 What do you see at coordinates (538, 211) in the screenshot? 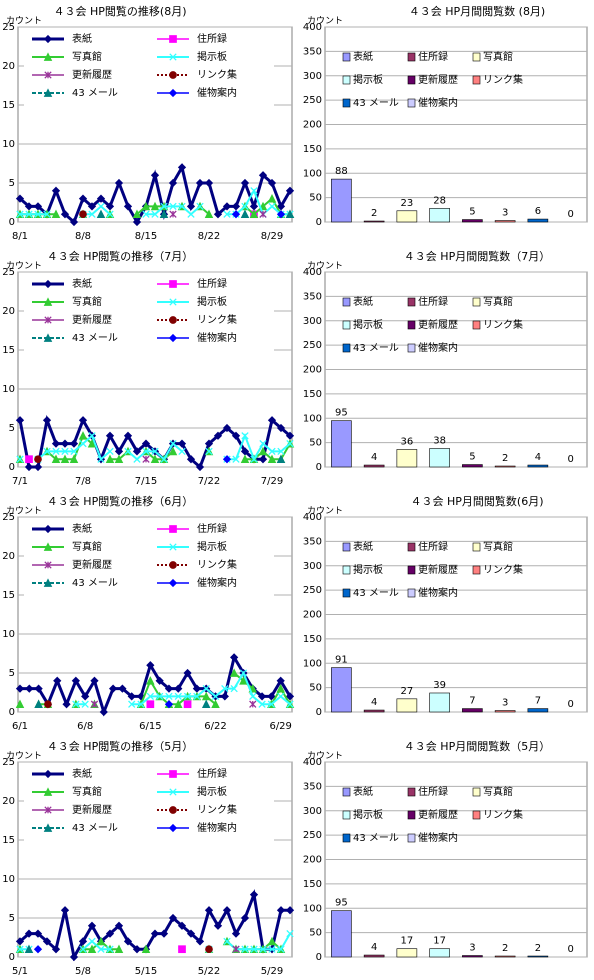
I see `data-label: 6` at bounding box center [538, 211].